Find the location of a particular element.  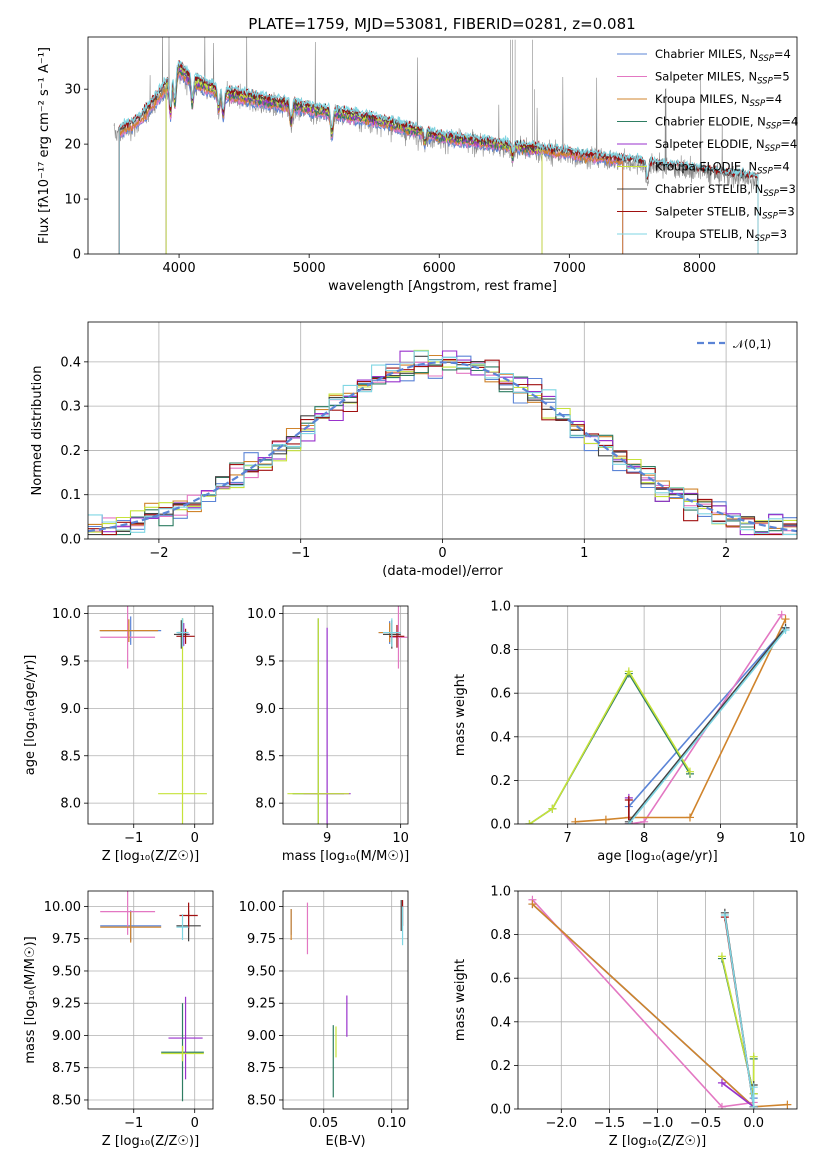

x-tick-label: 9 is located at coordinates (327, 838).